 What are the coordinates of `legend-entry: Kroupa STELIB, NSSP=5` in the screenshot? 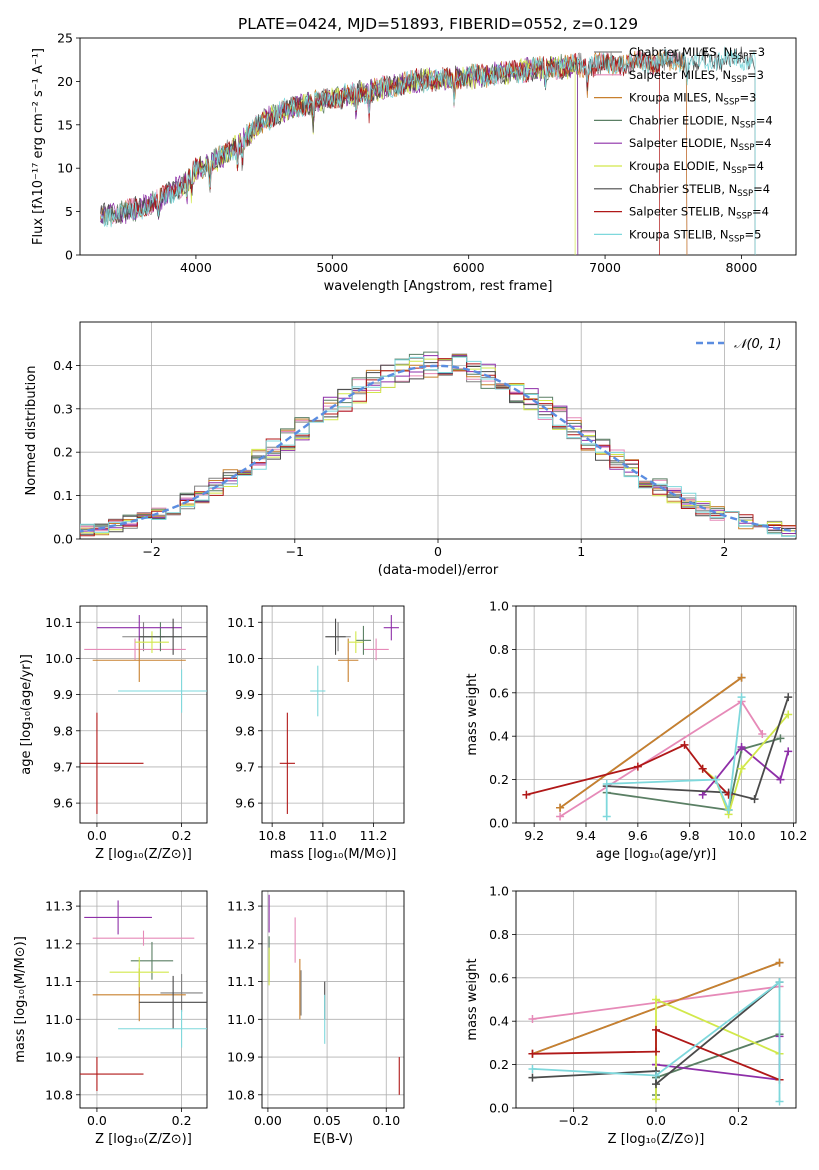 It's located at (695, 235).